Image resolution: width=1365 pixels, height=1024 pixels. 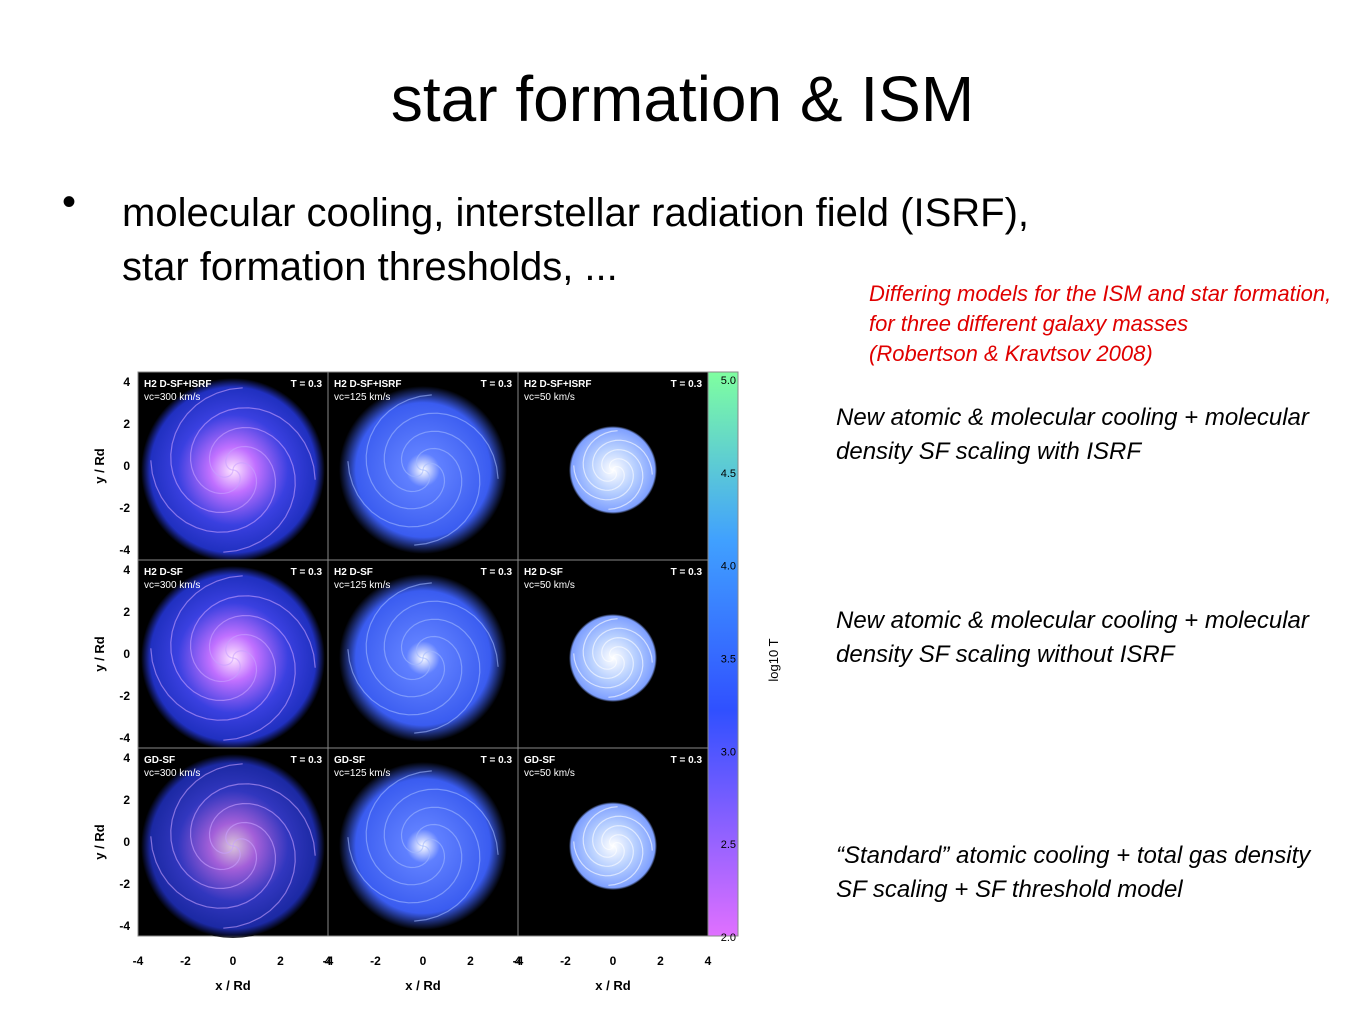 I want to click on colorbar-tick-label: 4.0, so click(x=728, y=567).